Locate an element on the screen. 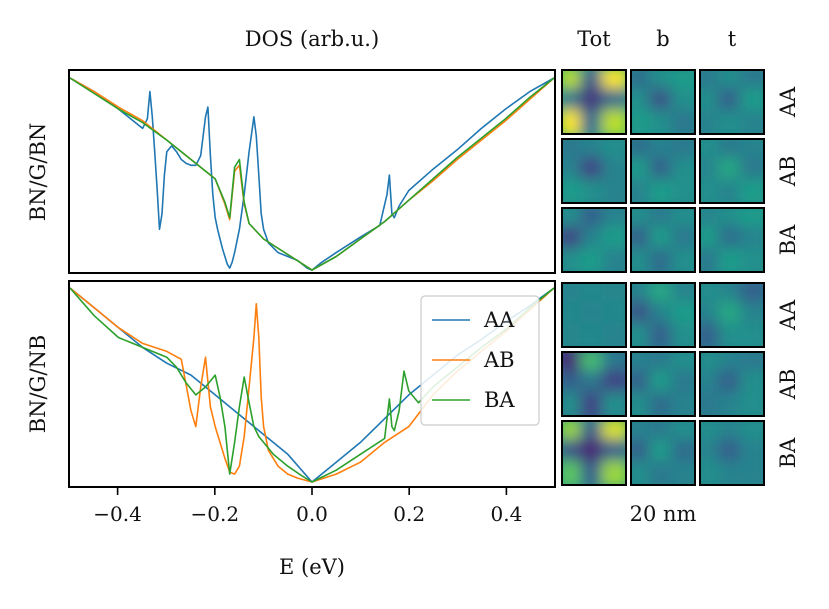 The width and height of the screenshot is (829, 609). col-label-t: t is located at coordinates (732, 39).